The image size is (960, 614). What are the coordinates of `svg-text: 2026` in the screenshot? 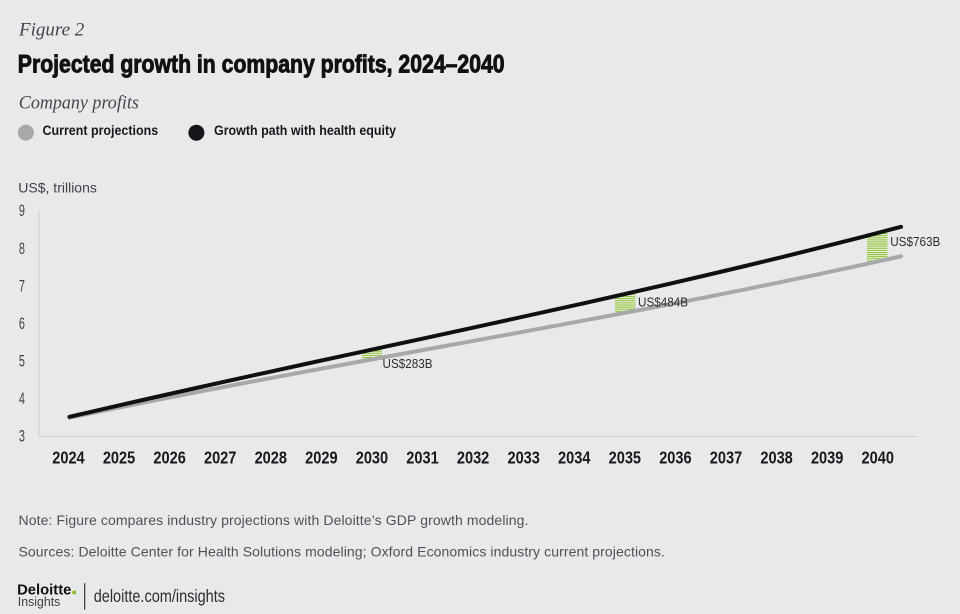 It's located at (169, 458).